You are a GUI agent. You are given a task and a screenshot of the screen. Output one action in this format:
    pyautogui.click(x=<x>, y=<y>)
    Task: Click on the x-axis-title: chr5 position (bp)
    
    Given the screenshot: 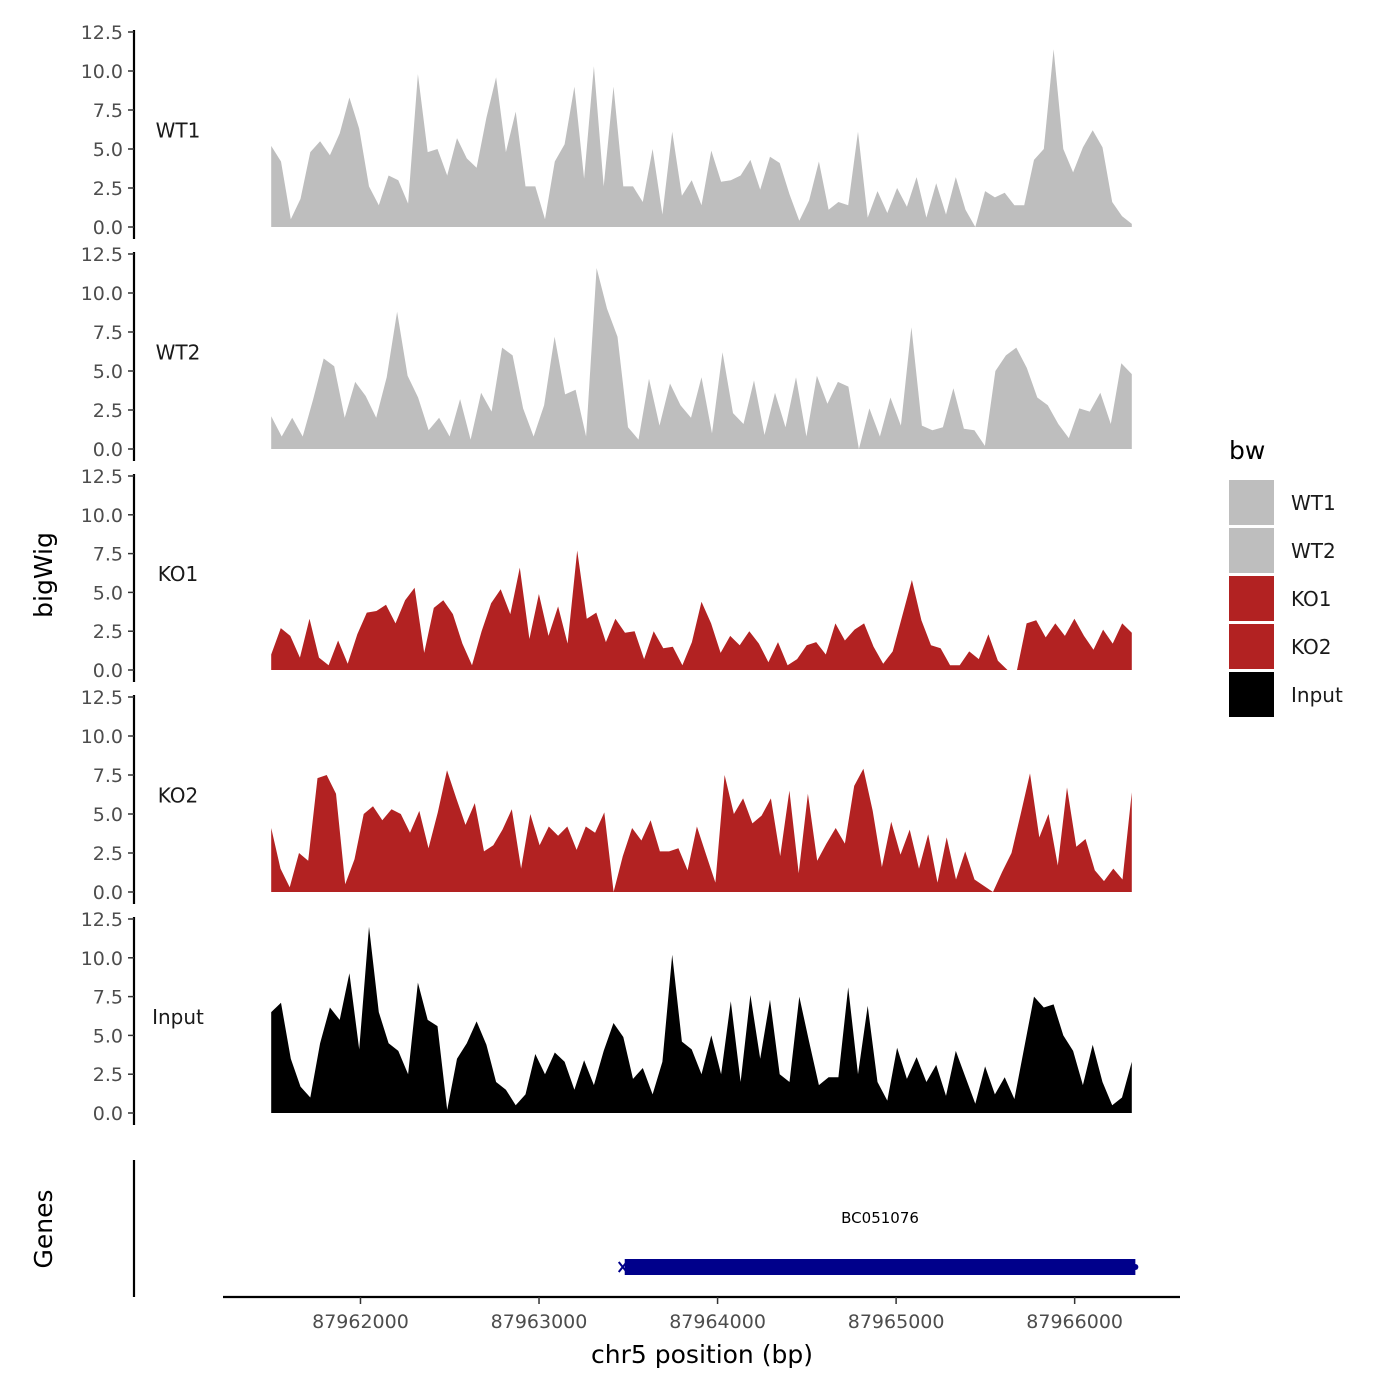 What is the action you would take?
    pyautogui.click(x=702, y=1354)
    